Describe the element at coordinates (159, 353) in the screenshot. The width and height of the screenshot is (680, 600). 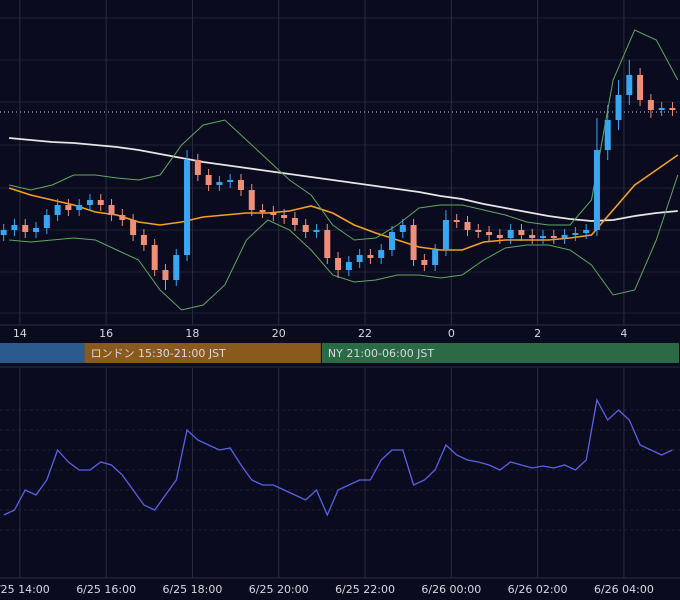
I see `session-label: ロンドン 15:30-21:00 JST` at that location.